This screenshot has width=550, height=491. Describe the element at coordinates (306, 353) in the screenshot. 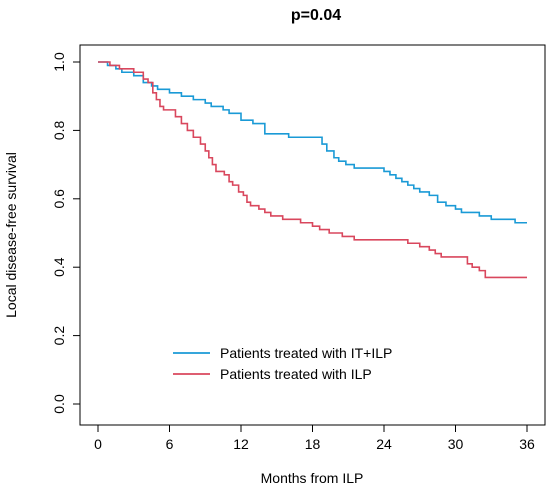

I see `legend-label-1: Patients treated with IT+ILP` at that location.